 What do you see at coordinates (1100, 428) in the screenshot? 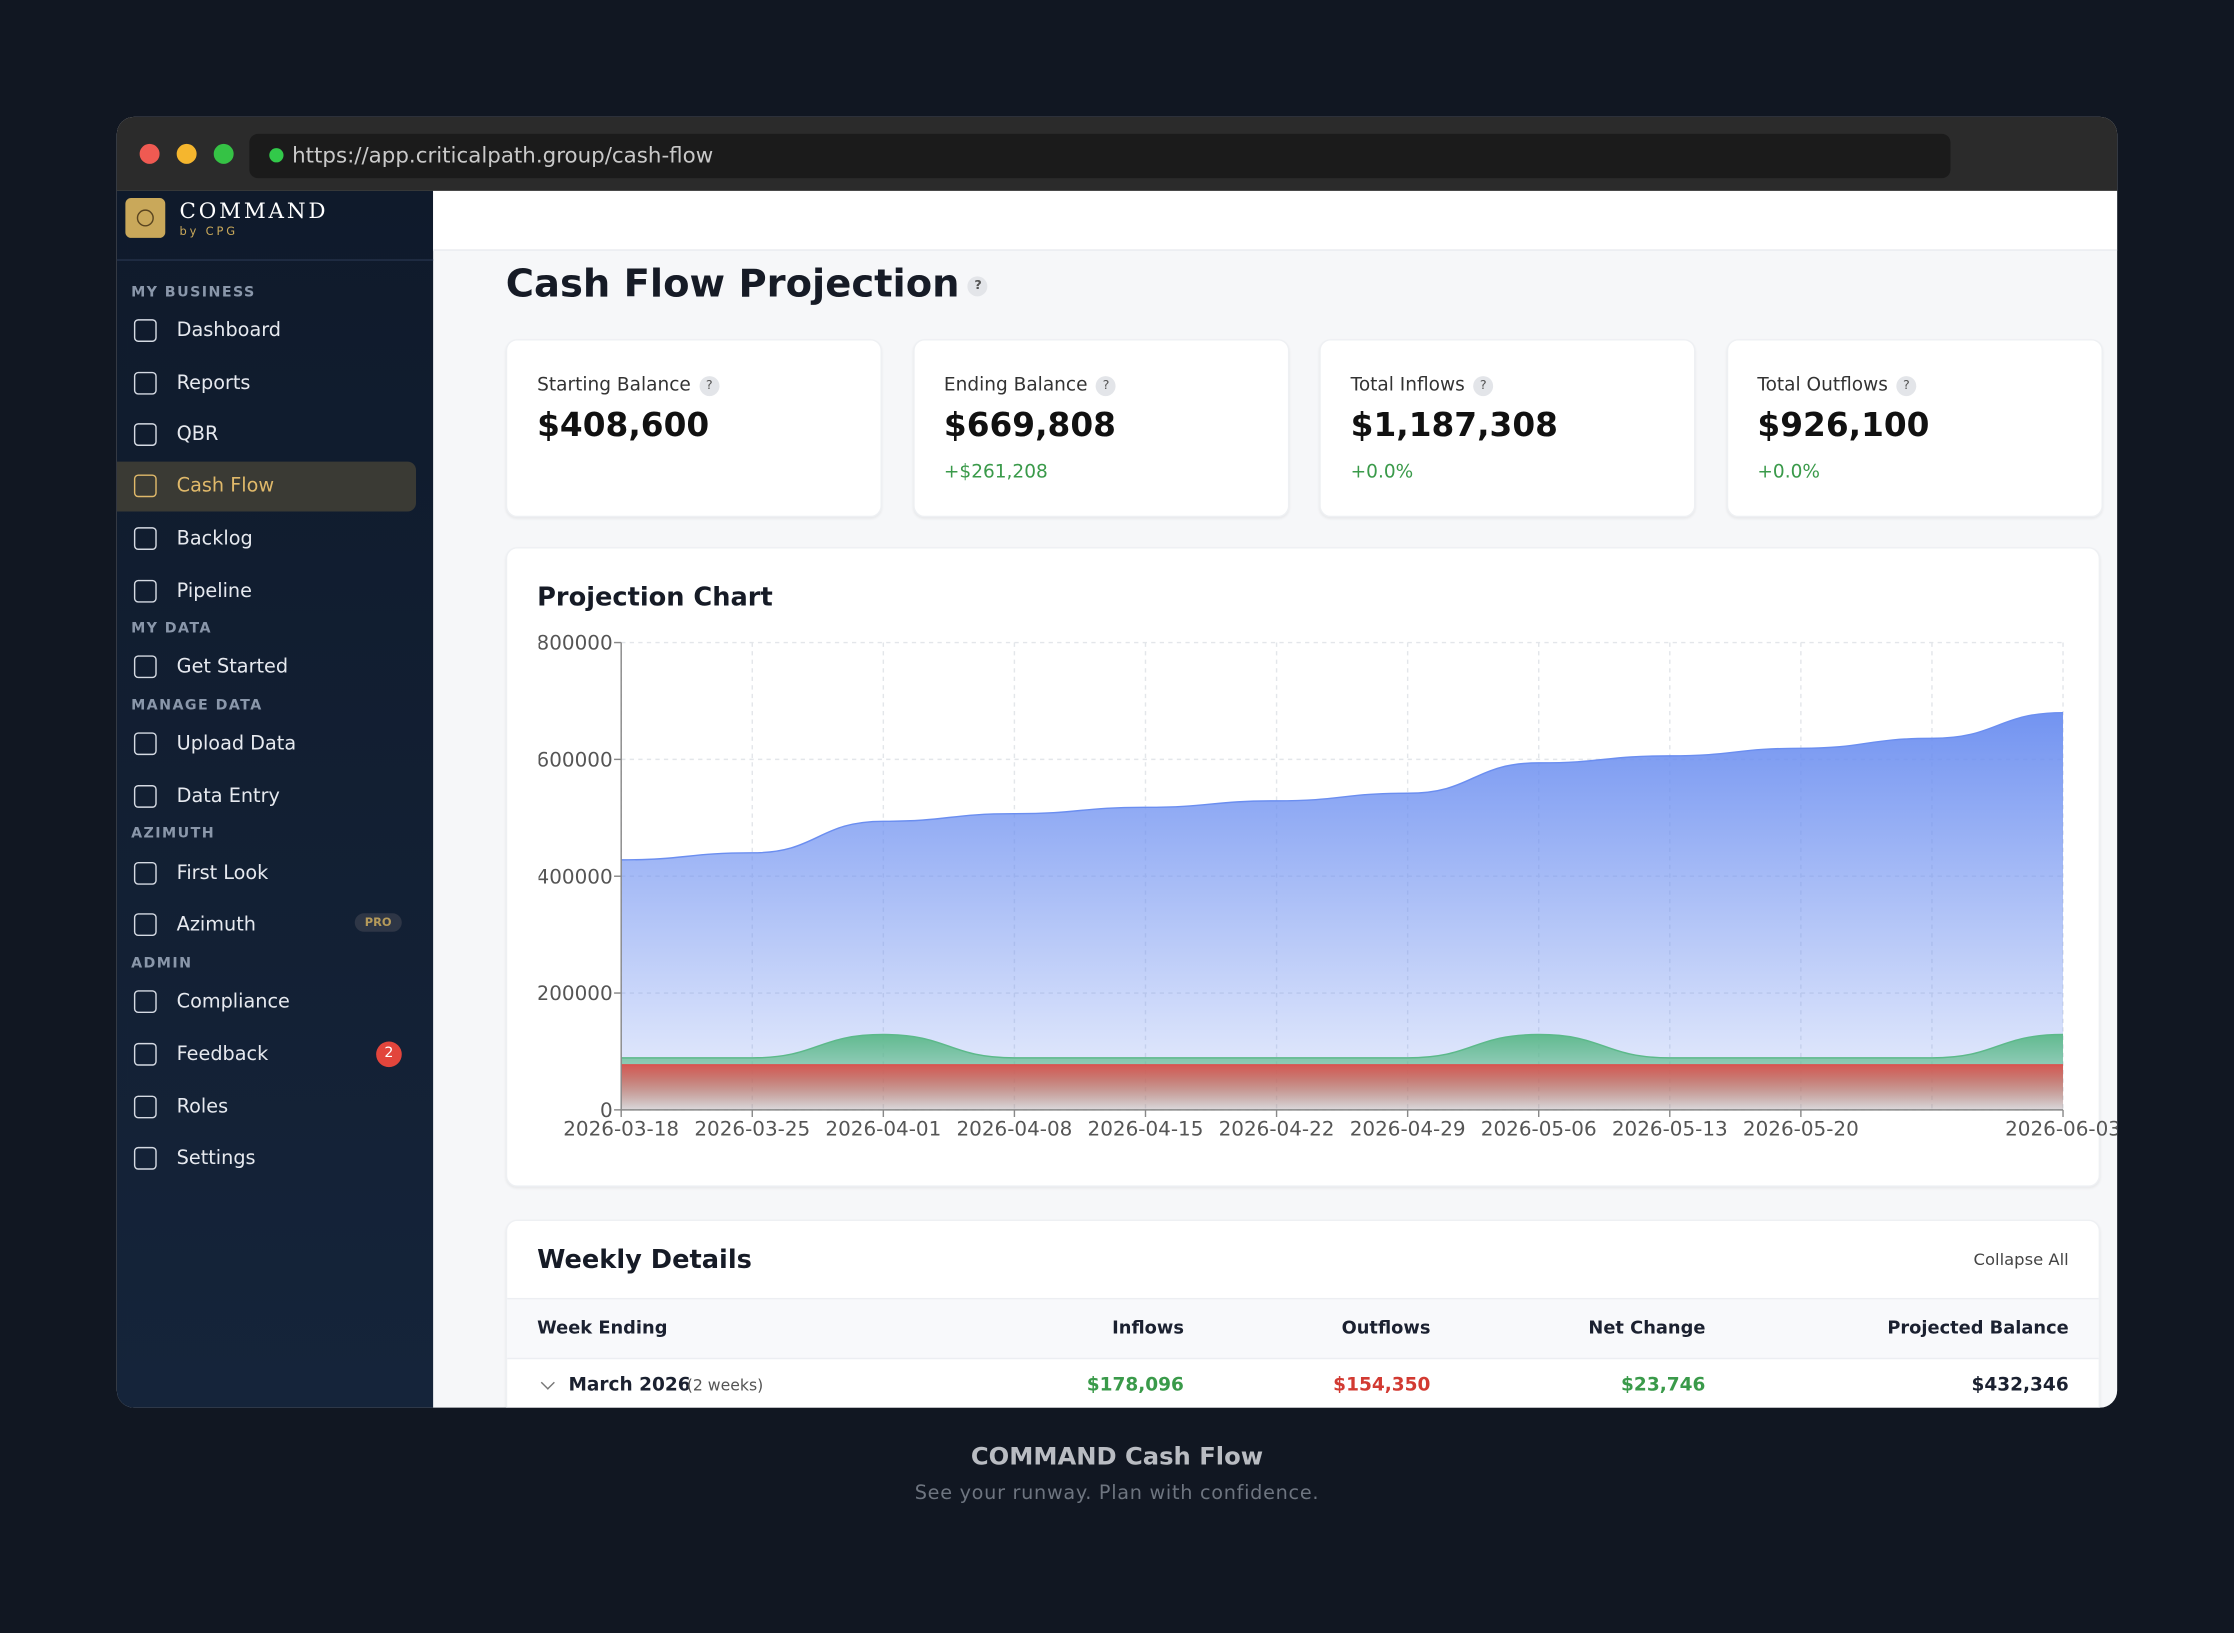
I see `stat-card: Ending Balance? $669,808 +$261,208` at bounding box center [1100, 428].